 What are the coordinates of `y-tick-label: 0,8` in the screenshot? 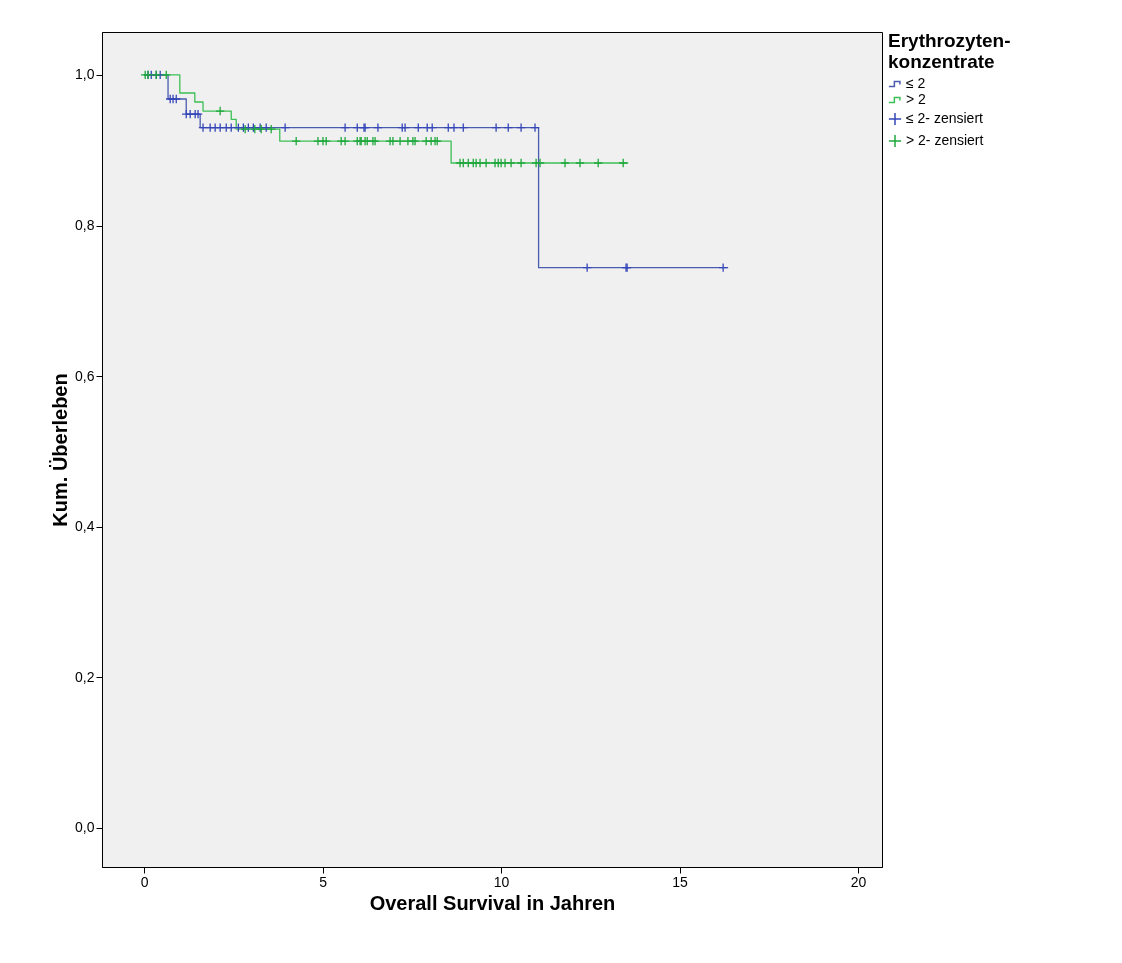 It's located at (85, 225).